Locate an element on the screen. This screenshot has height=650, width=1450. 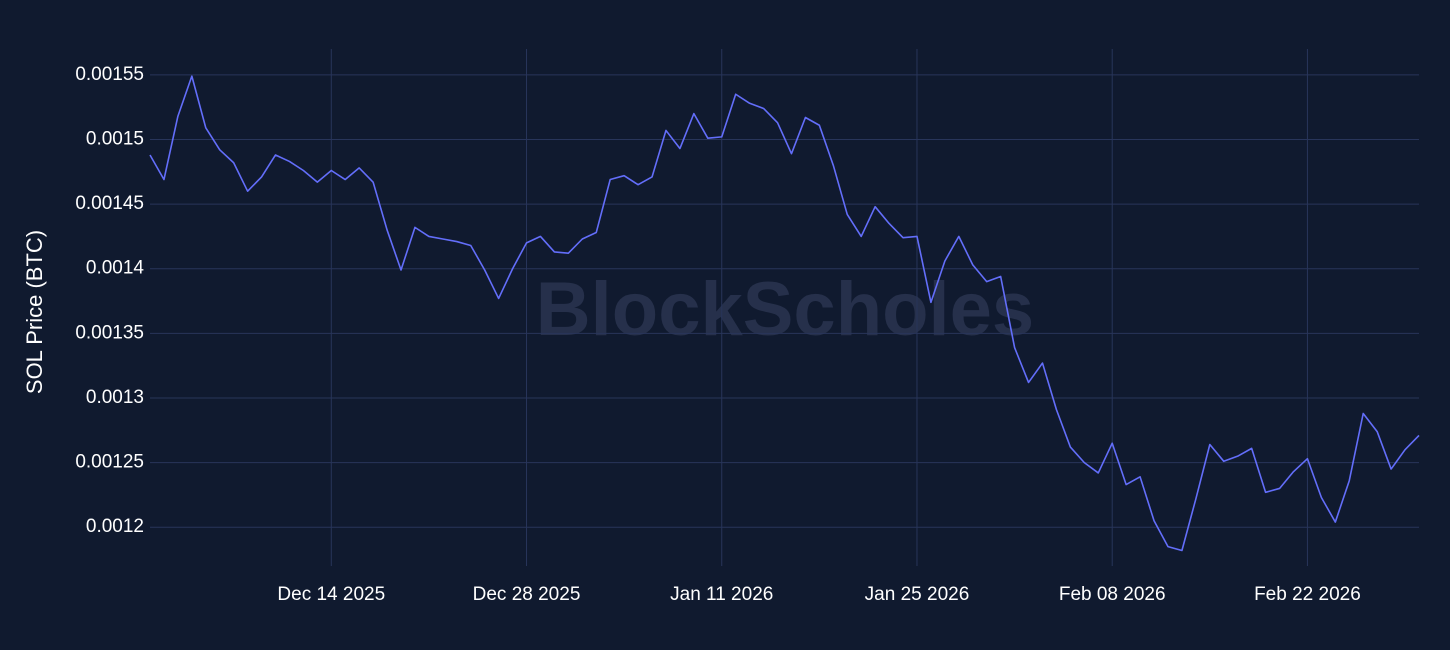
y-tick-label: 0.0014 is located at coordinates (115, 268).